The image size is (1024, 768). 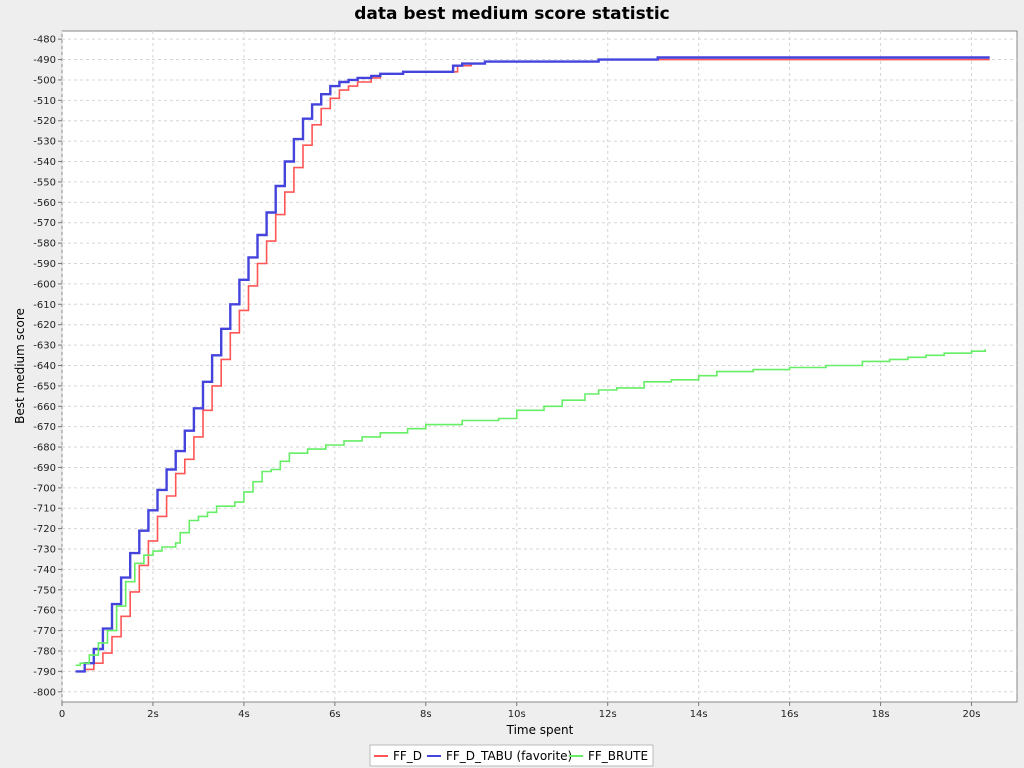 I want to click on legend-label: FF_D_TABU (favorite), so click(x=509, y=756).